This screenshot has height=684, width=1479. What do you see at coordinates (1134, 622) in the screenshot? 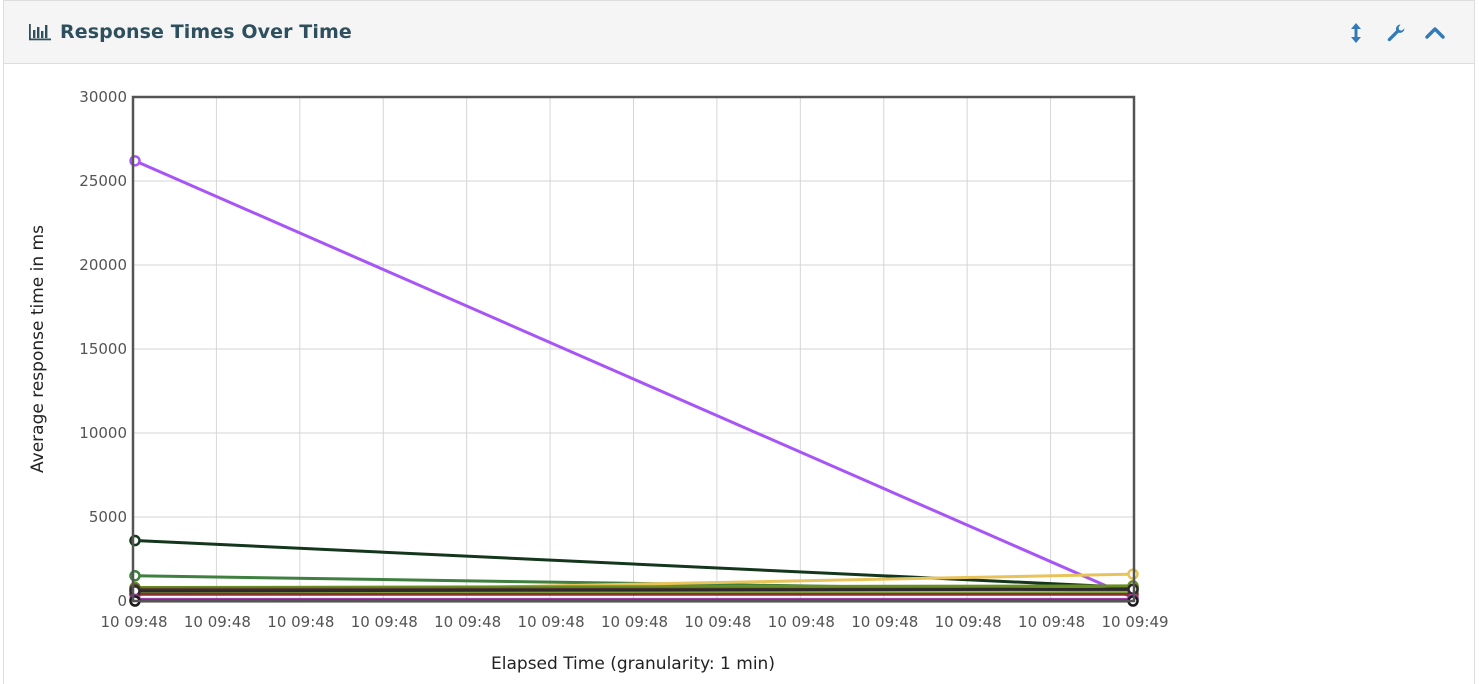
I see `x-tick-label: 10 09:49` at bounding box center [1134, 622].